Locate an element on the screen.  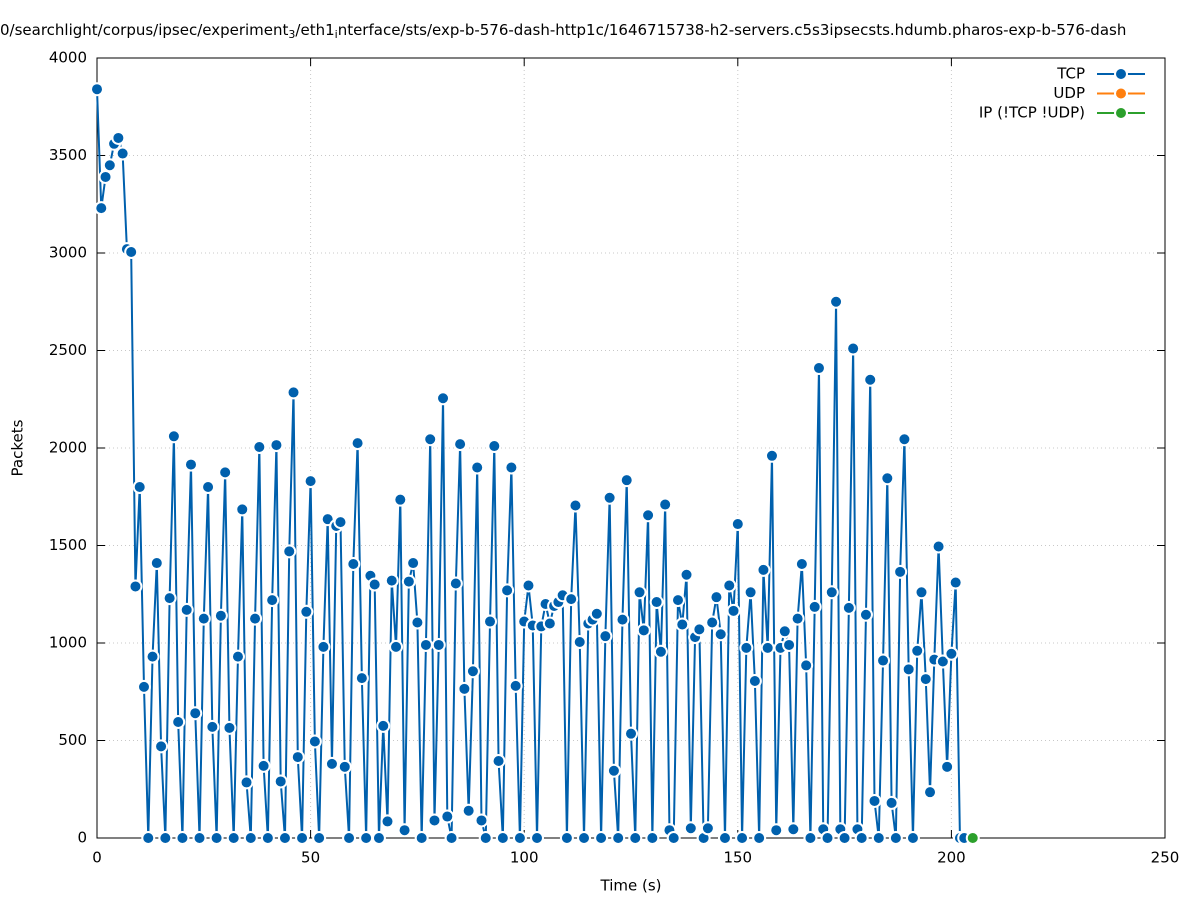
x-axis-label: Time (s) is located at coordinates (631, 886).